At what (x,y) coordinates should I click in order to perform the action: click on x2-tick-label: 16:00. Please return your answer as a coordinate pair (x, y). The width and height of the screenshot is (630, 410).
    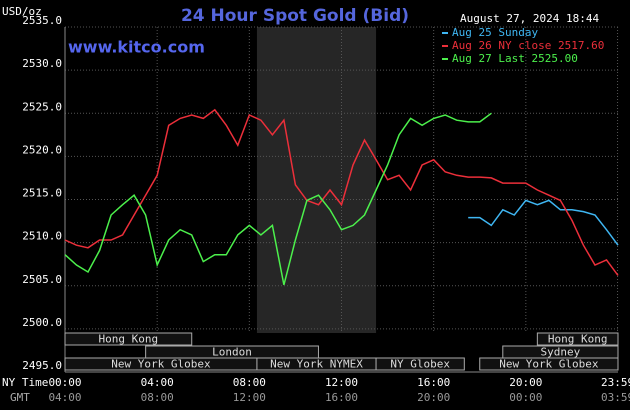
    Looking at the image, I should click on (341, 397).